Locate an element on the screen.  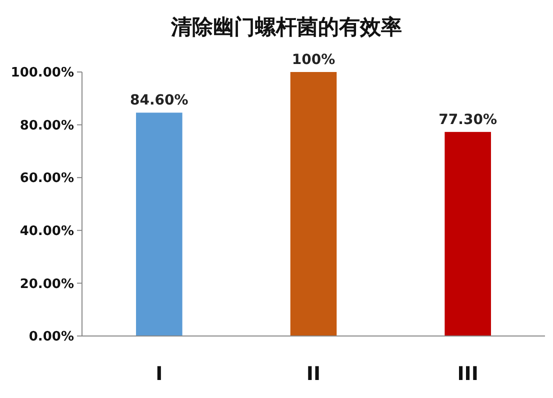
y-tick-label: 0.00% is located at coordinates (51, 337).